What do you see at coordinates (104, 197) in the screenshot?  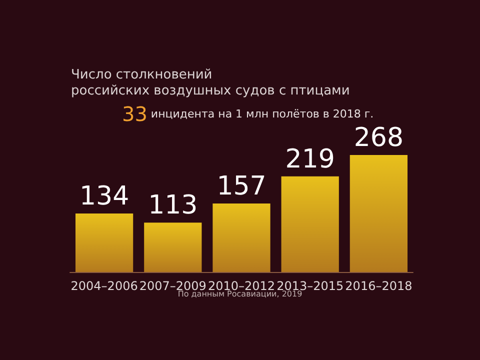 I see `data-label: 134` at bounding box center [104, 197].